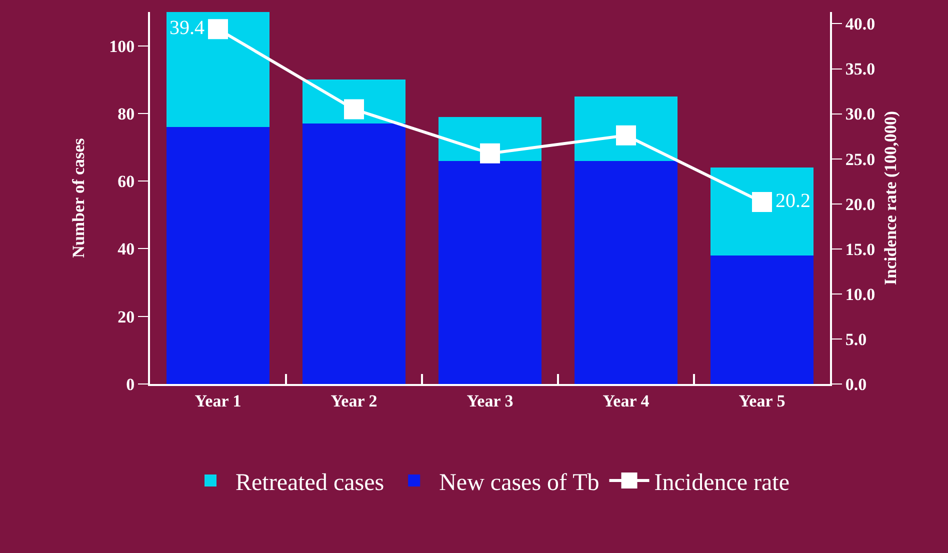  Describe the element at coordinates (310, 483) in the screenshot. I see `legend-label: Retreated cases` at that location.